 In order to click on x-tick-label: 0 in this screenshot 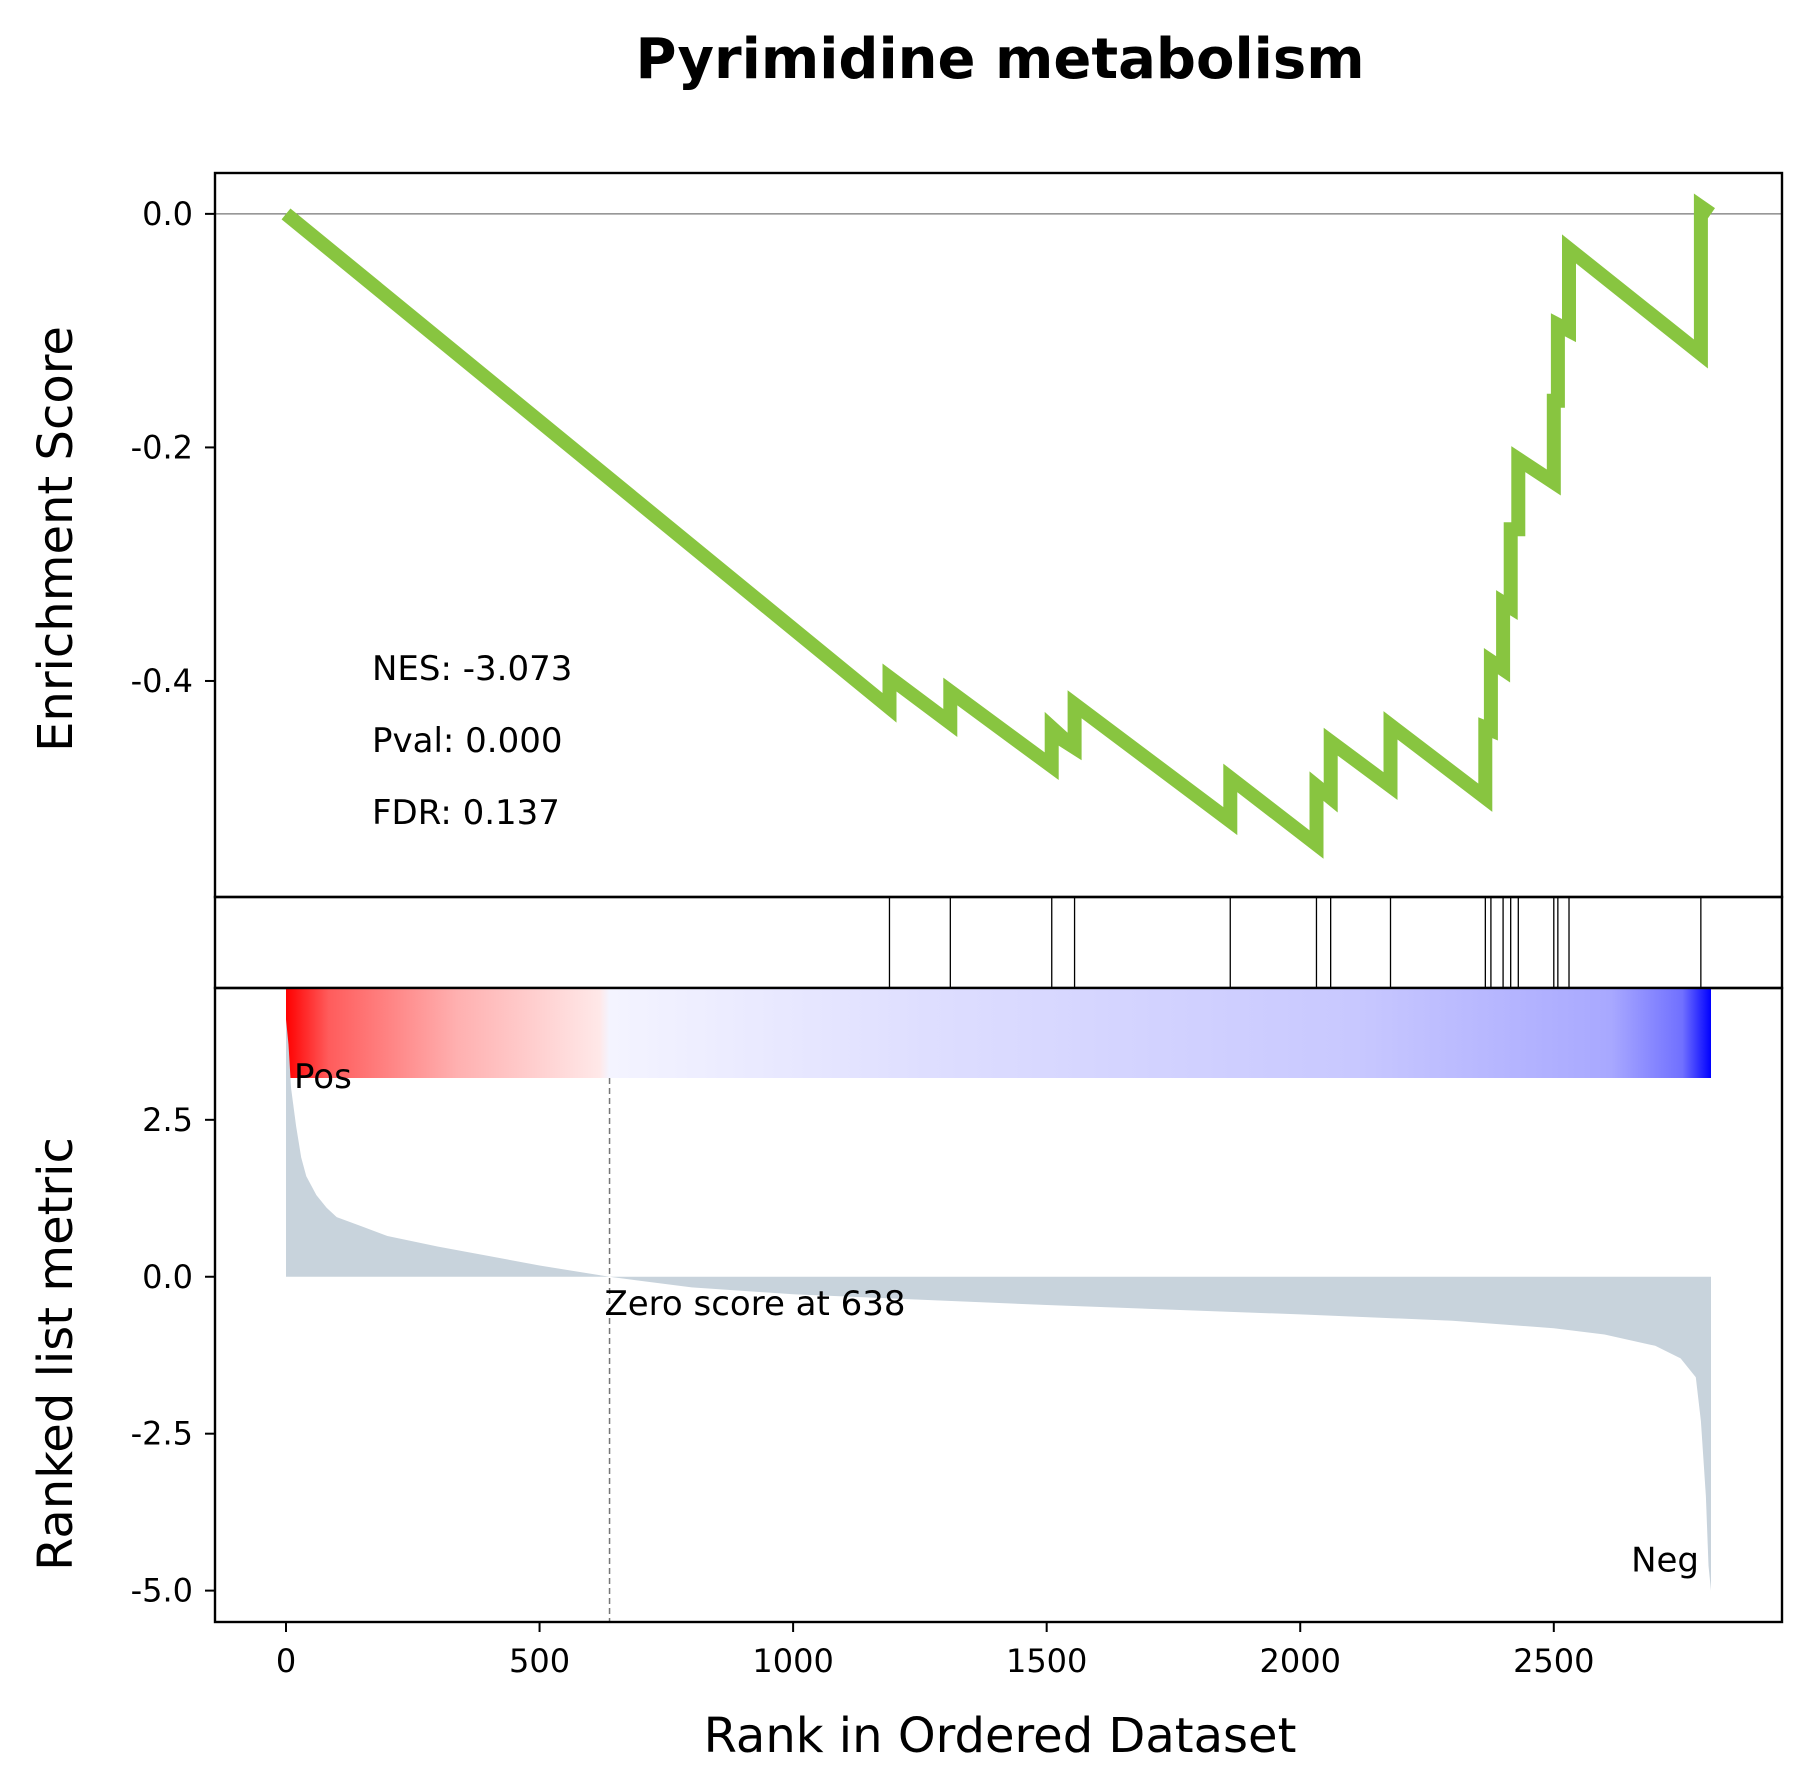, I will do `click(286, 1661)`.